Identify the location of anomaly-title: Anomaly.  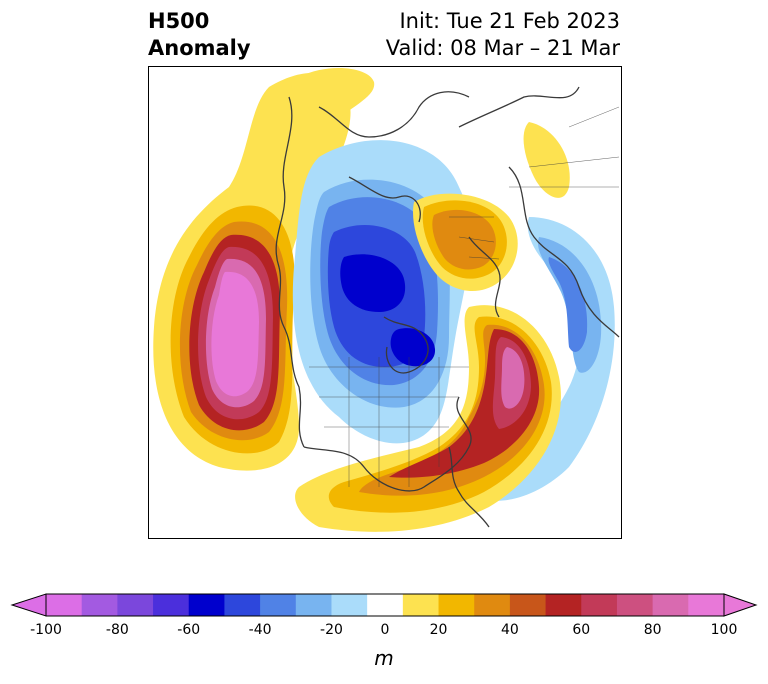
(199, 48).